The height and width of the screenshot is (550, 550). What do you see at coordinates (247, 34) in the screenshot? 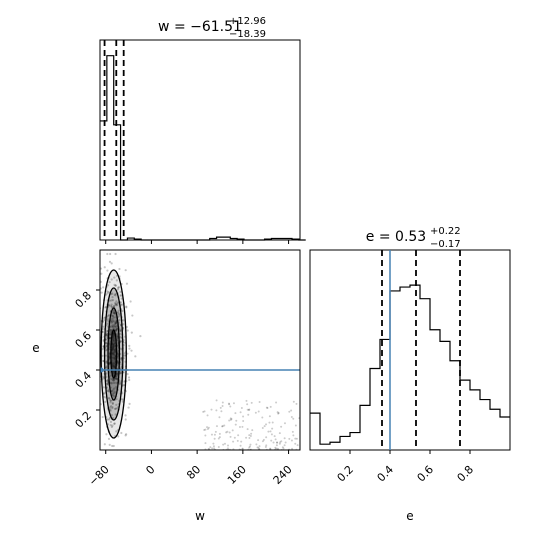
I see `histogram-w-title-sub: −18.39` at bounding box center [247, 34].